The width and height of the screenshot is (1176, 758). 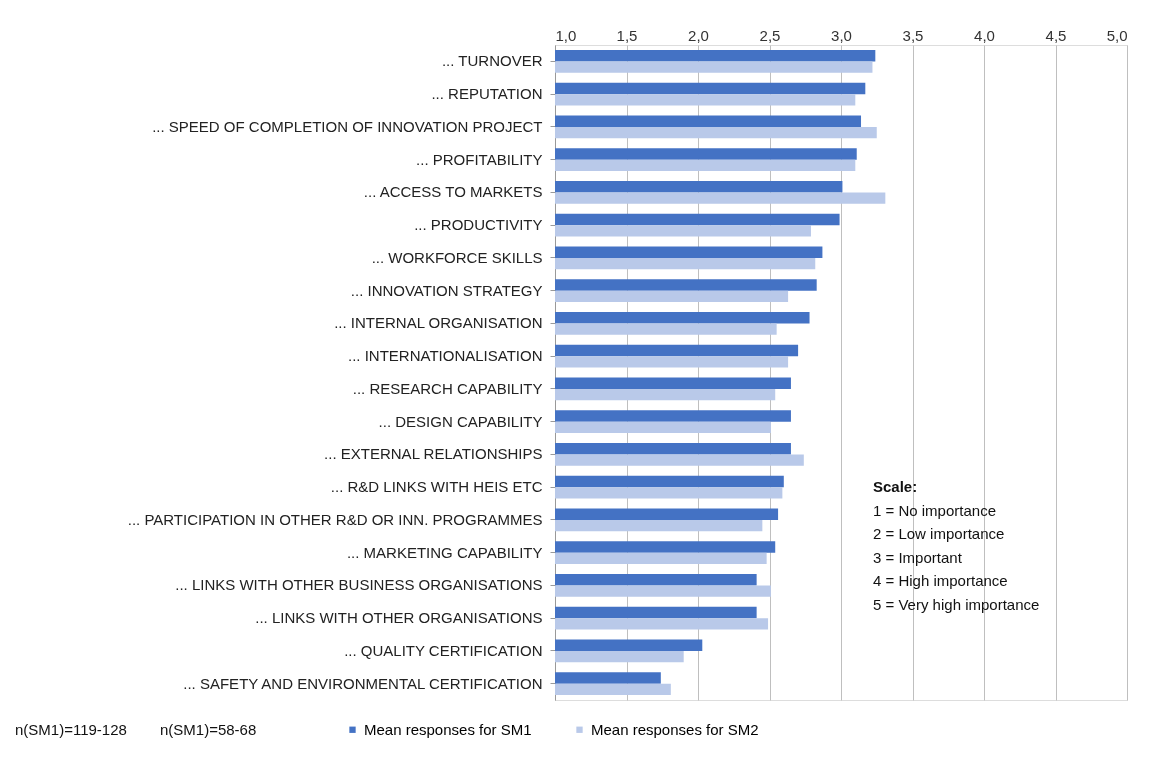 I want to click on y-tick-label: ... LINKS WITH OTHER BUSINESS ORGANISATIONS, so click(x=359, y=585).